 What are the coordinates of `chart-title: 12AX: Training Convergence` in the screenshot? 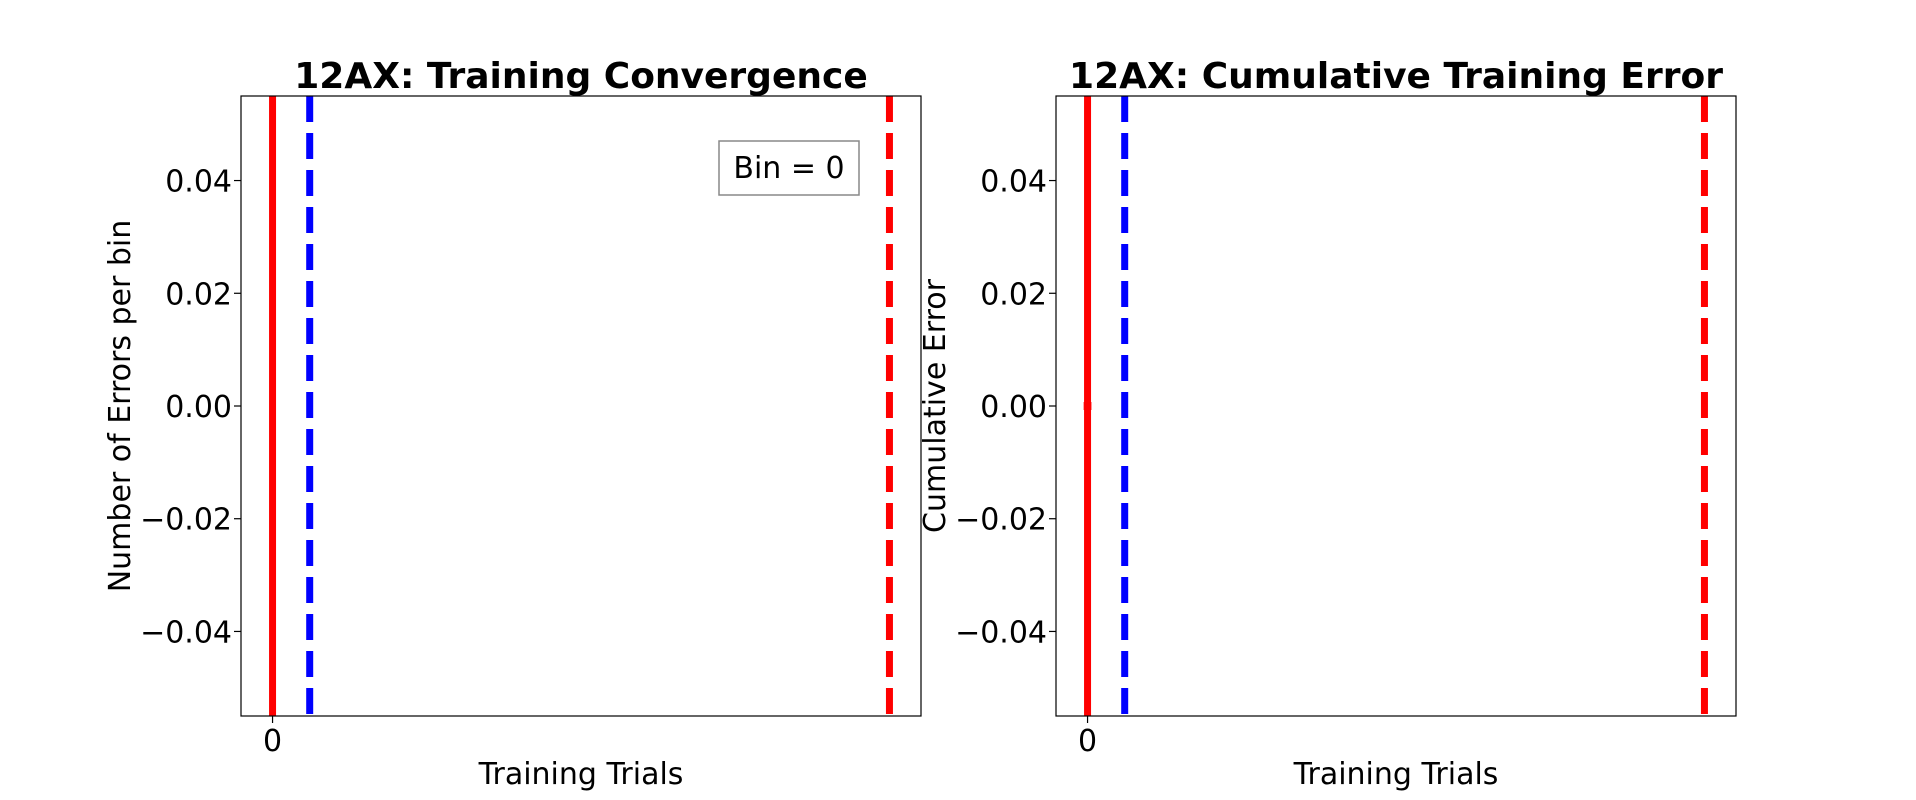 It's located at (581, 76).